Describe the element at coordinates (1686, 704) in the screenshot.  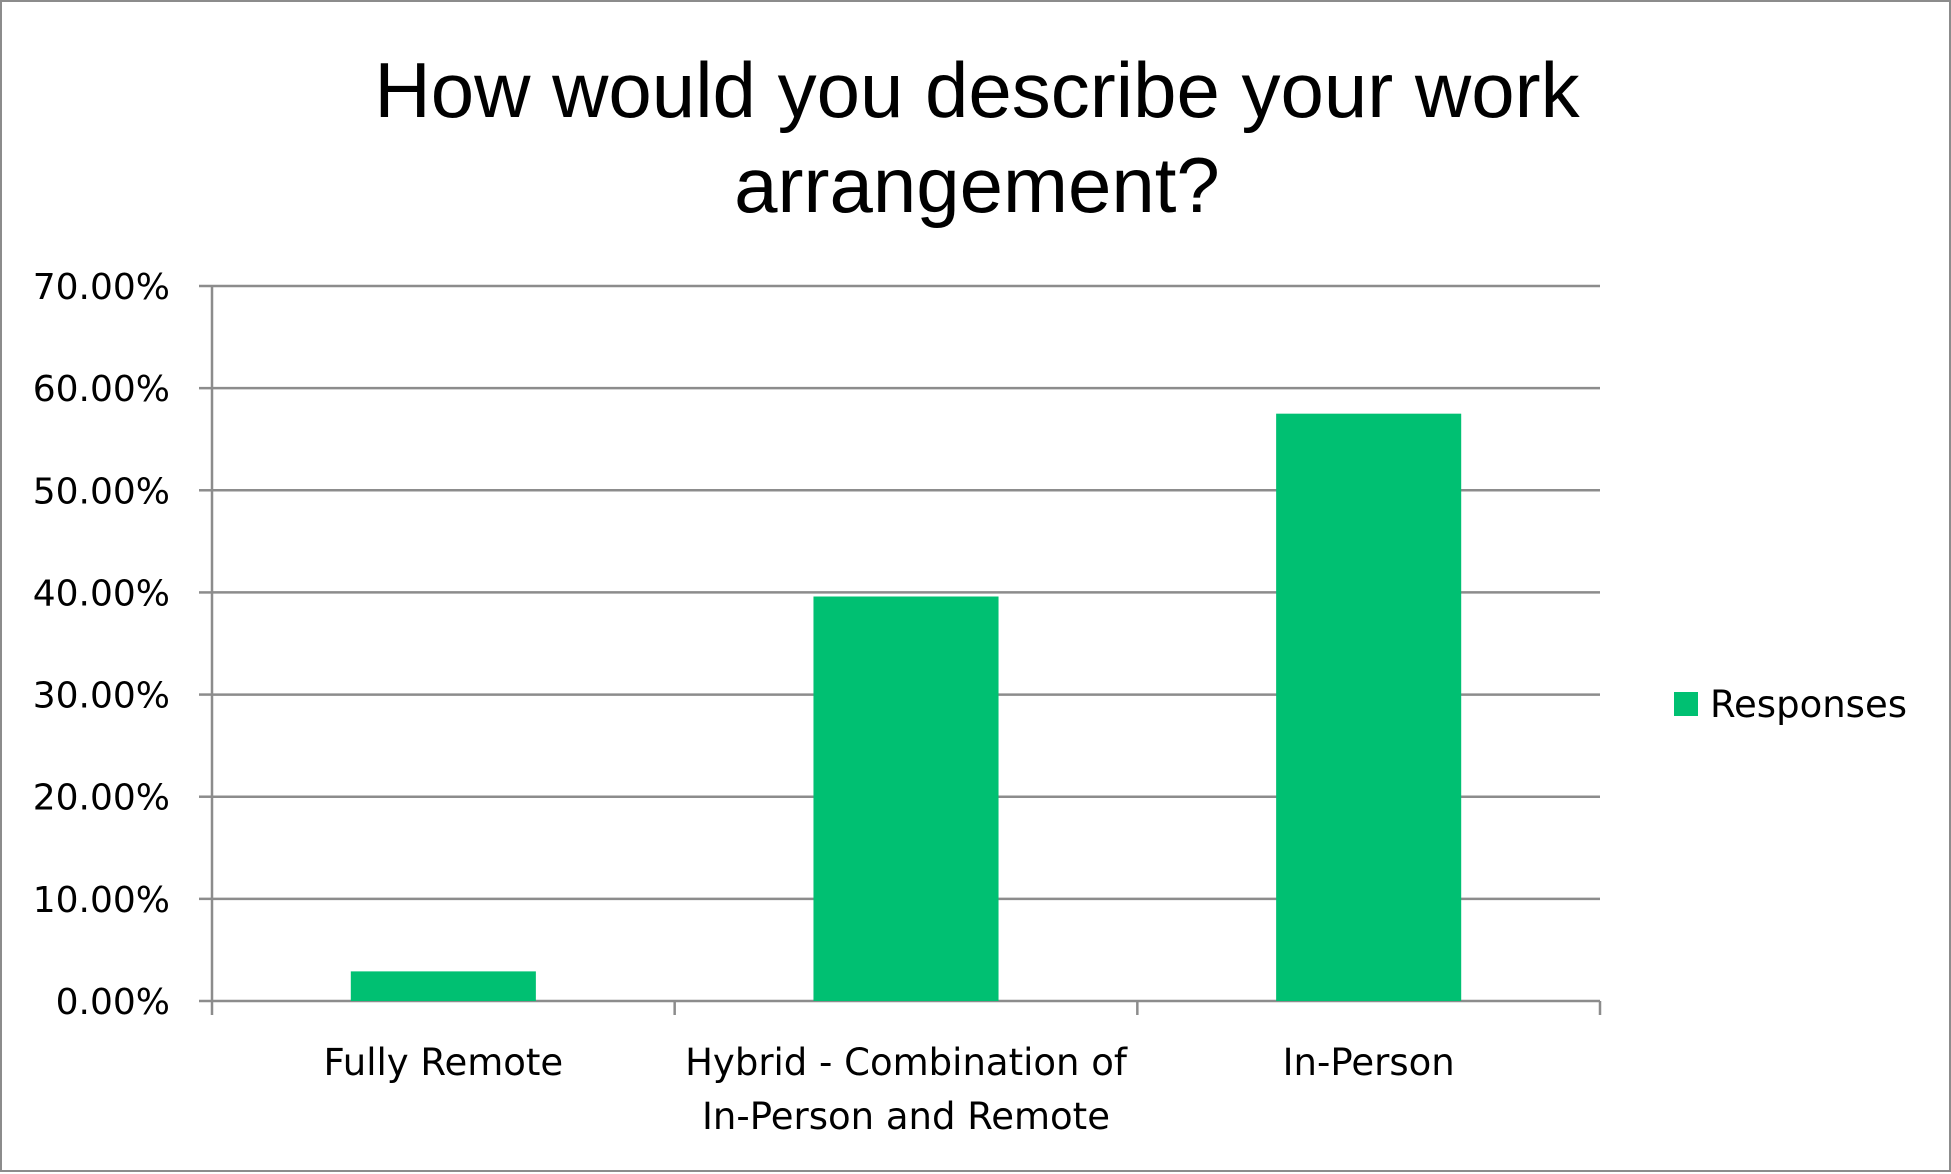
I see `legend-swatch` at that location.